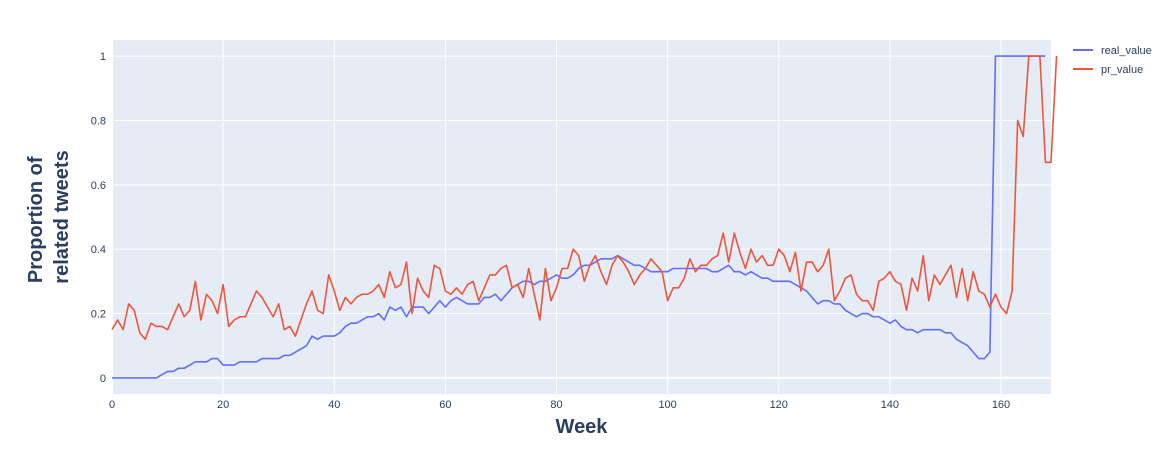 The height and width of the screenshot is (458, 1174). Describe the element at coordinates (582, 427) in the screenshot. I see `x-axis-title: Week` at that location.